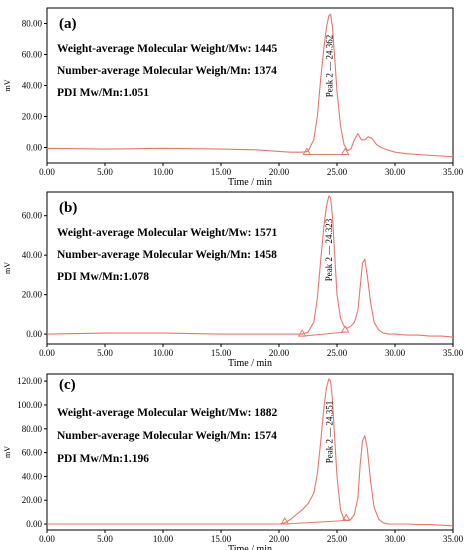  I want to click on annotation-text: Weight-average Molecular Weight/Mw: 1445, so click(167, 49).